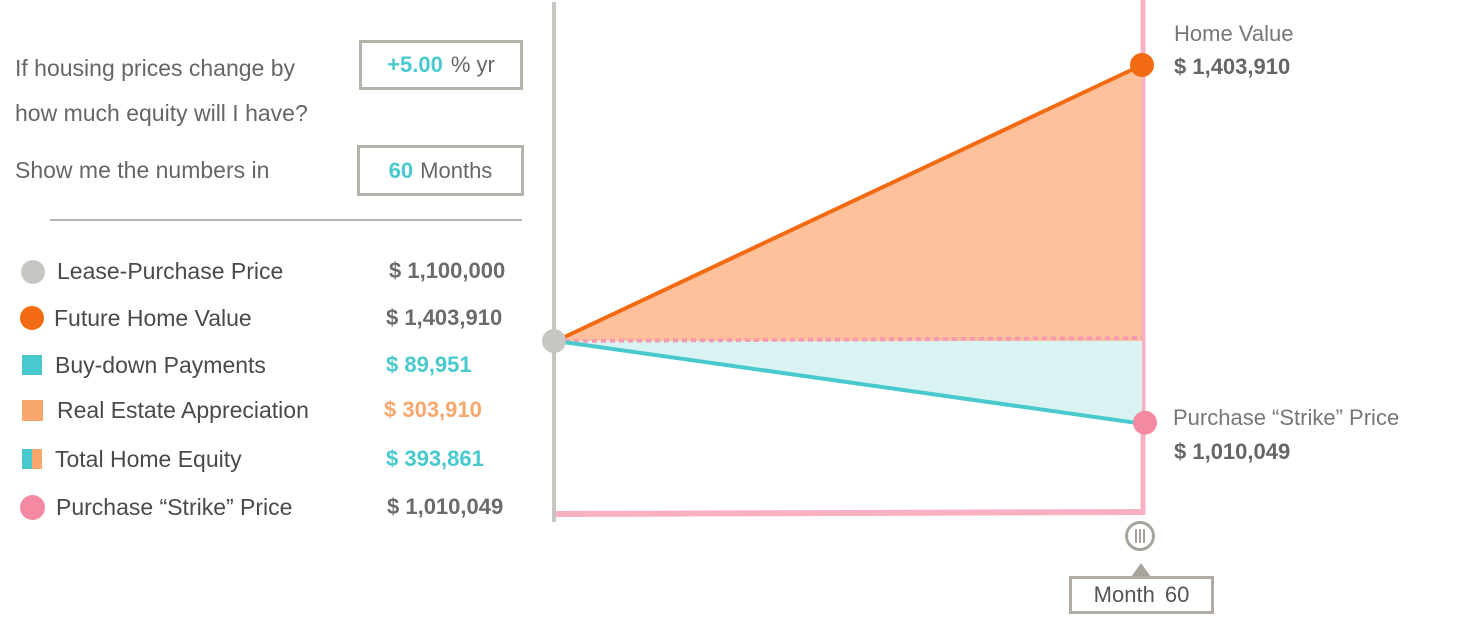 The image size is (1459, 625). I want to click on question-line-3: Show me the numbers in, so click(142, 170).